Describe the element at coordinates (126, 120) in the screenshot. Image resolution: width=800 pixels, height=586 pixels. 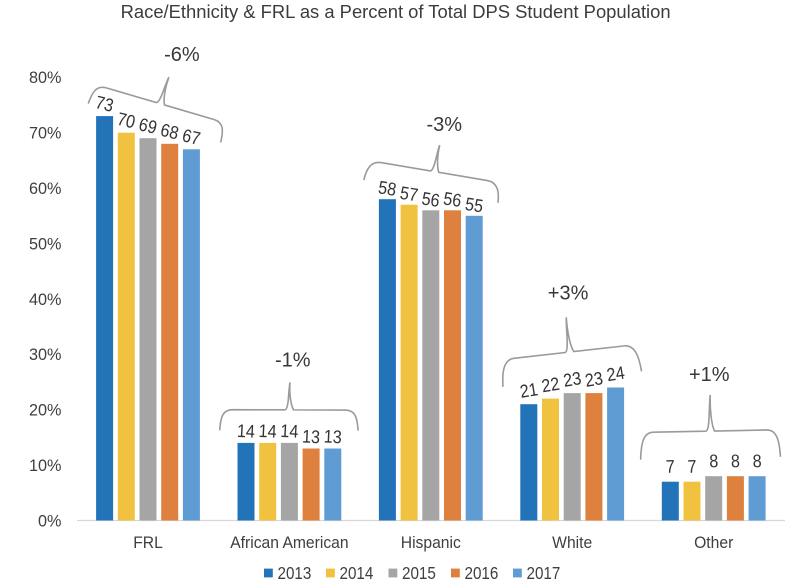
I see `svg-text: 70` at that location.